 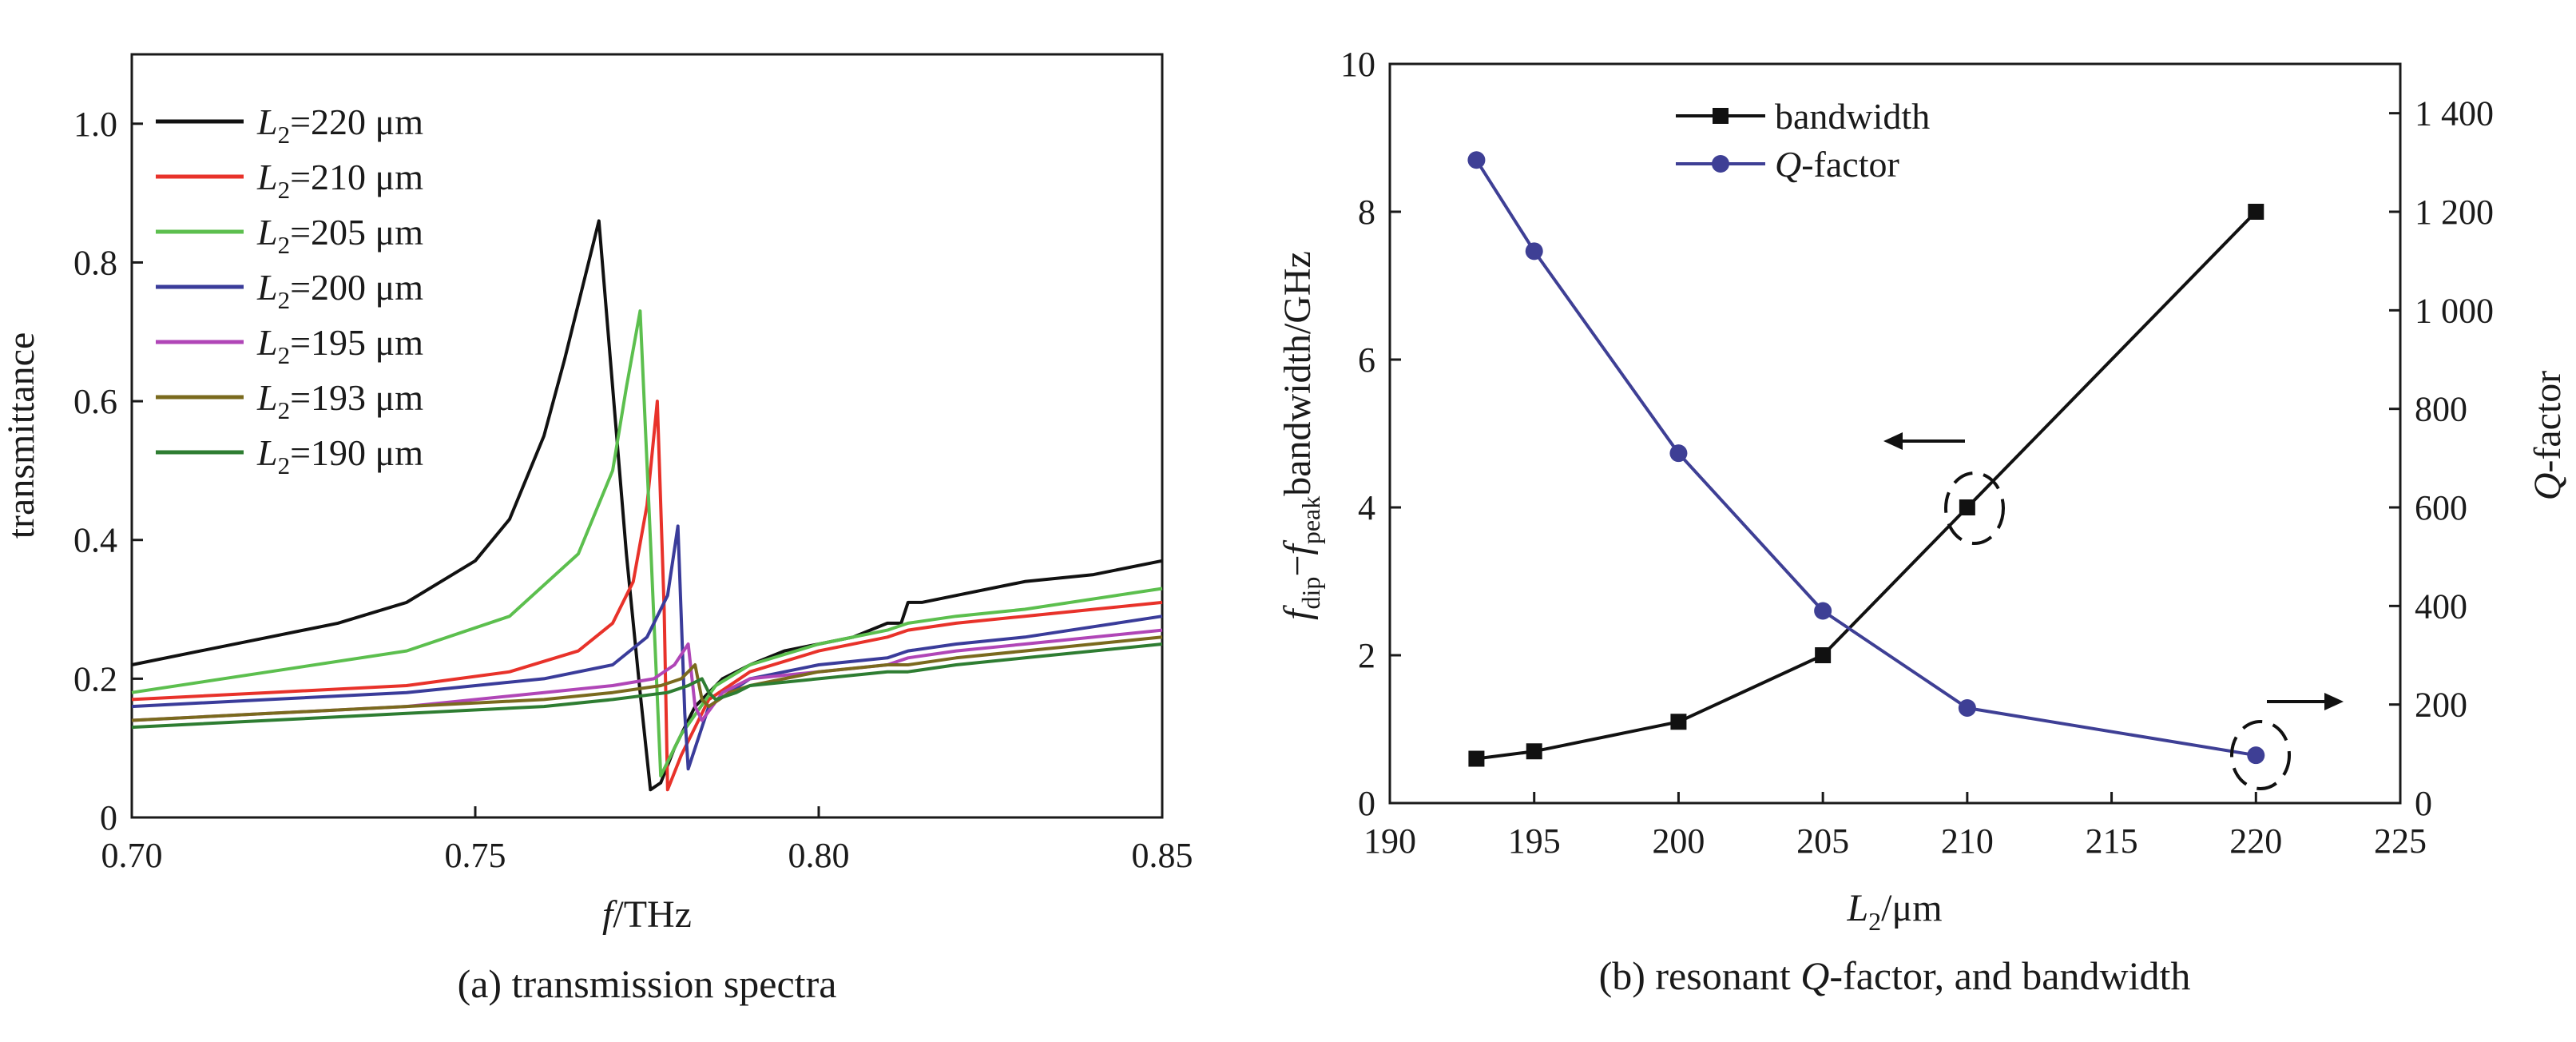 What do you see at coordinates (21, 436) in the screenshot?
I see `panel-a-y-label: transmittance` at bounding box center [21, 436].